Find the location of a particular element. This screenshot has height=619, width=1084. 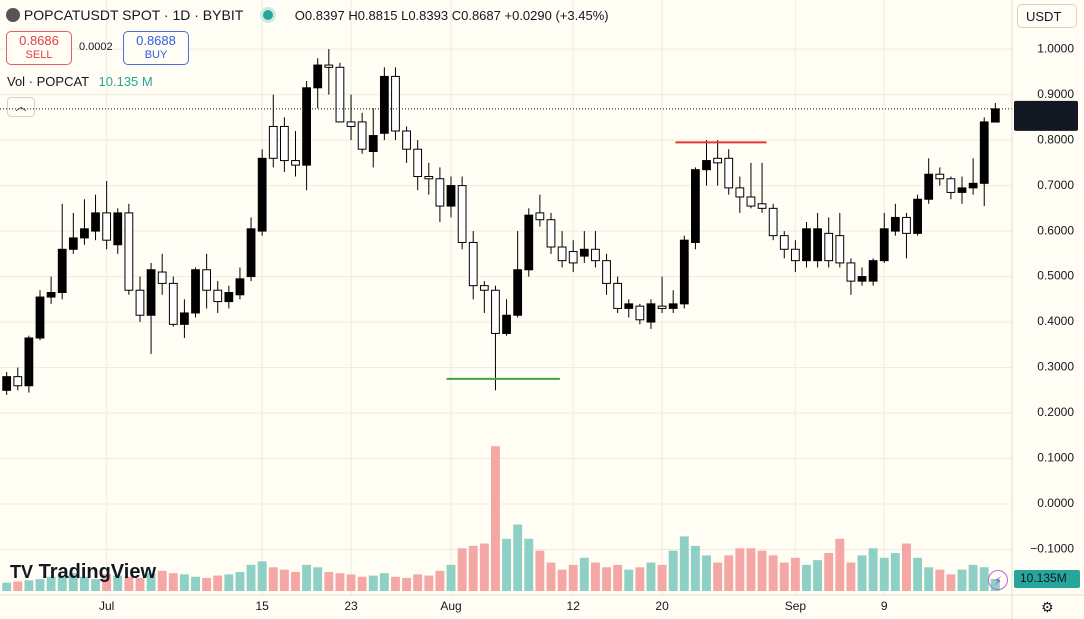

settings-icon: ⚙ is located at coordinates (1047, 607).